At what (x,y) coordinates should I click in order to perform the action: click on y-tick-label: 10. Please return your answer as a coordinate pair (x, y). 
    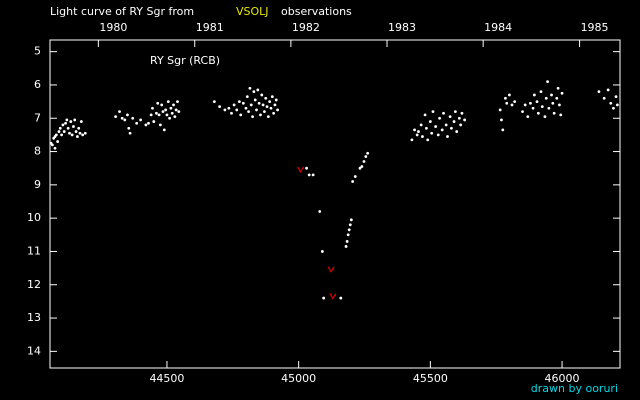
    Looking at the image, I should click on (34, 217).